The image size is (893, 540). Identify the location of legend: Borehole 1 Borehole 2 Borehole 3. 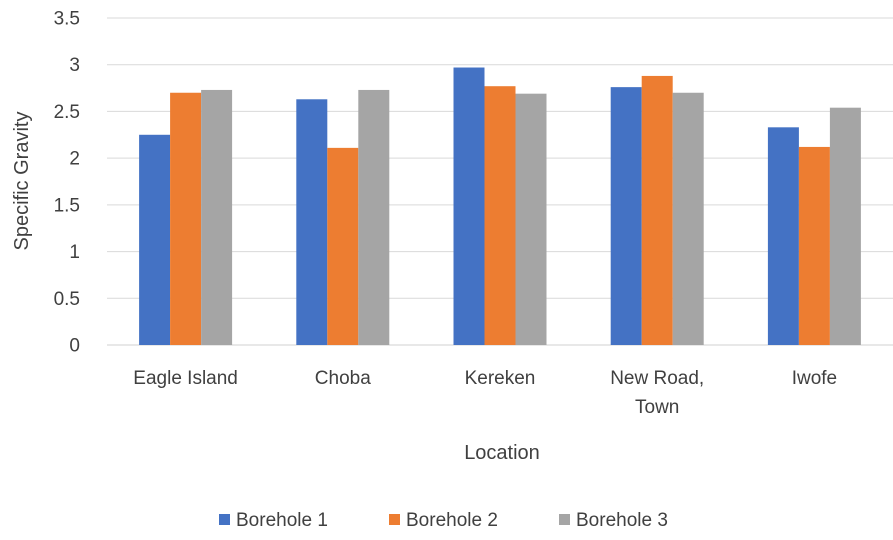
(443, 520).